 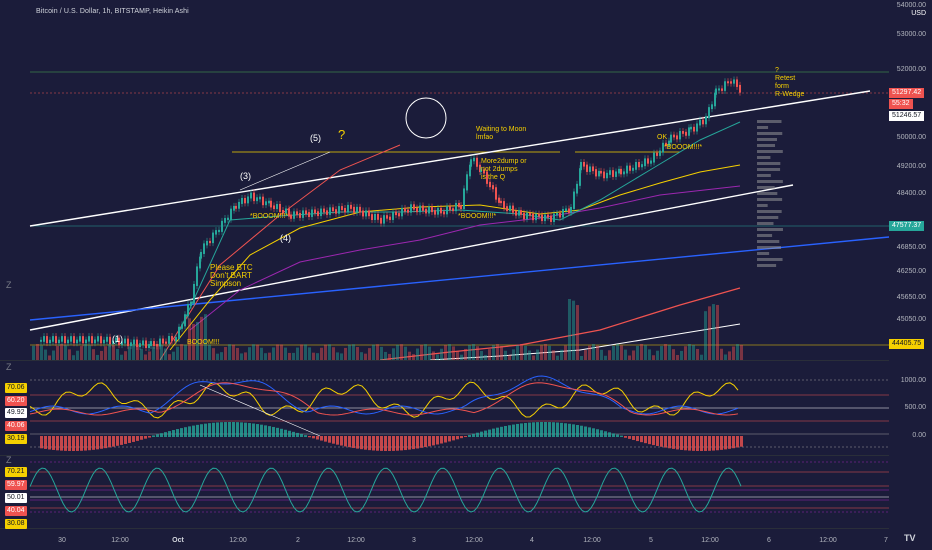 I want to click on annotation-boom: *BOOOM!!!*, so click(x=269, y=216).